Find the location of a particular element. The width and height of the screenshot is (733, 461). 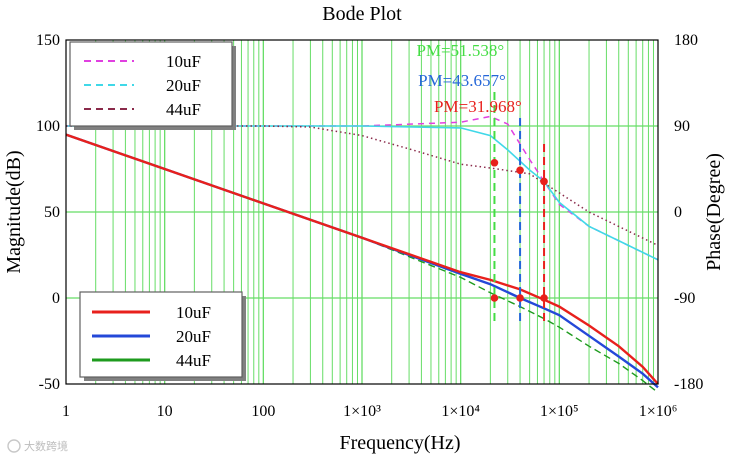

y-right-tick-label: 180 is located at coordinates (686, 40).